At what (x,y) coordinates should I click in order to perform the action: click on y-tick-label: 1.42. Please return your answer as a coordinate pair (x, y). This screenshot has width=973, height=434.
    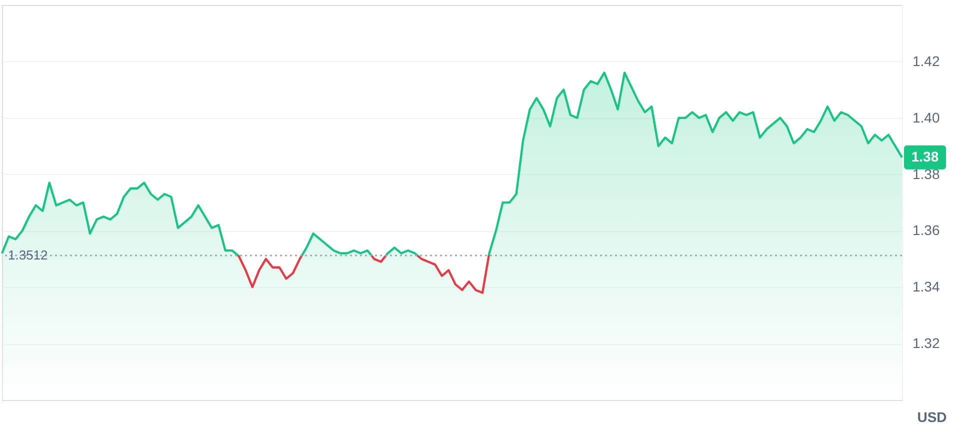
    Looking at the image, I should click on (926, 60).